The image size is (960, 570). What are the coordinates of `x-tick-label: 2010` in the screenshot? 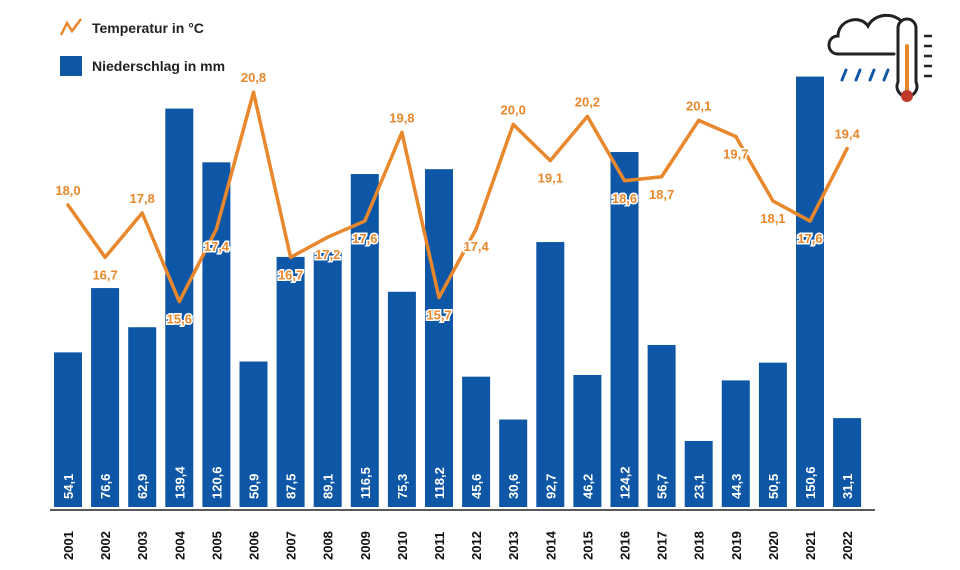 It's located at (402, 545).